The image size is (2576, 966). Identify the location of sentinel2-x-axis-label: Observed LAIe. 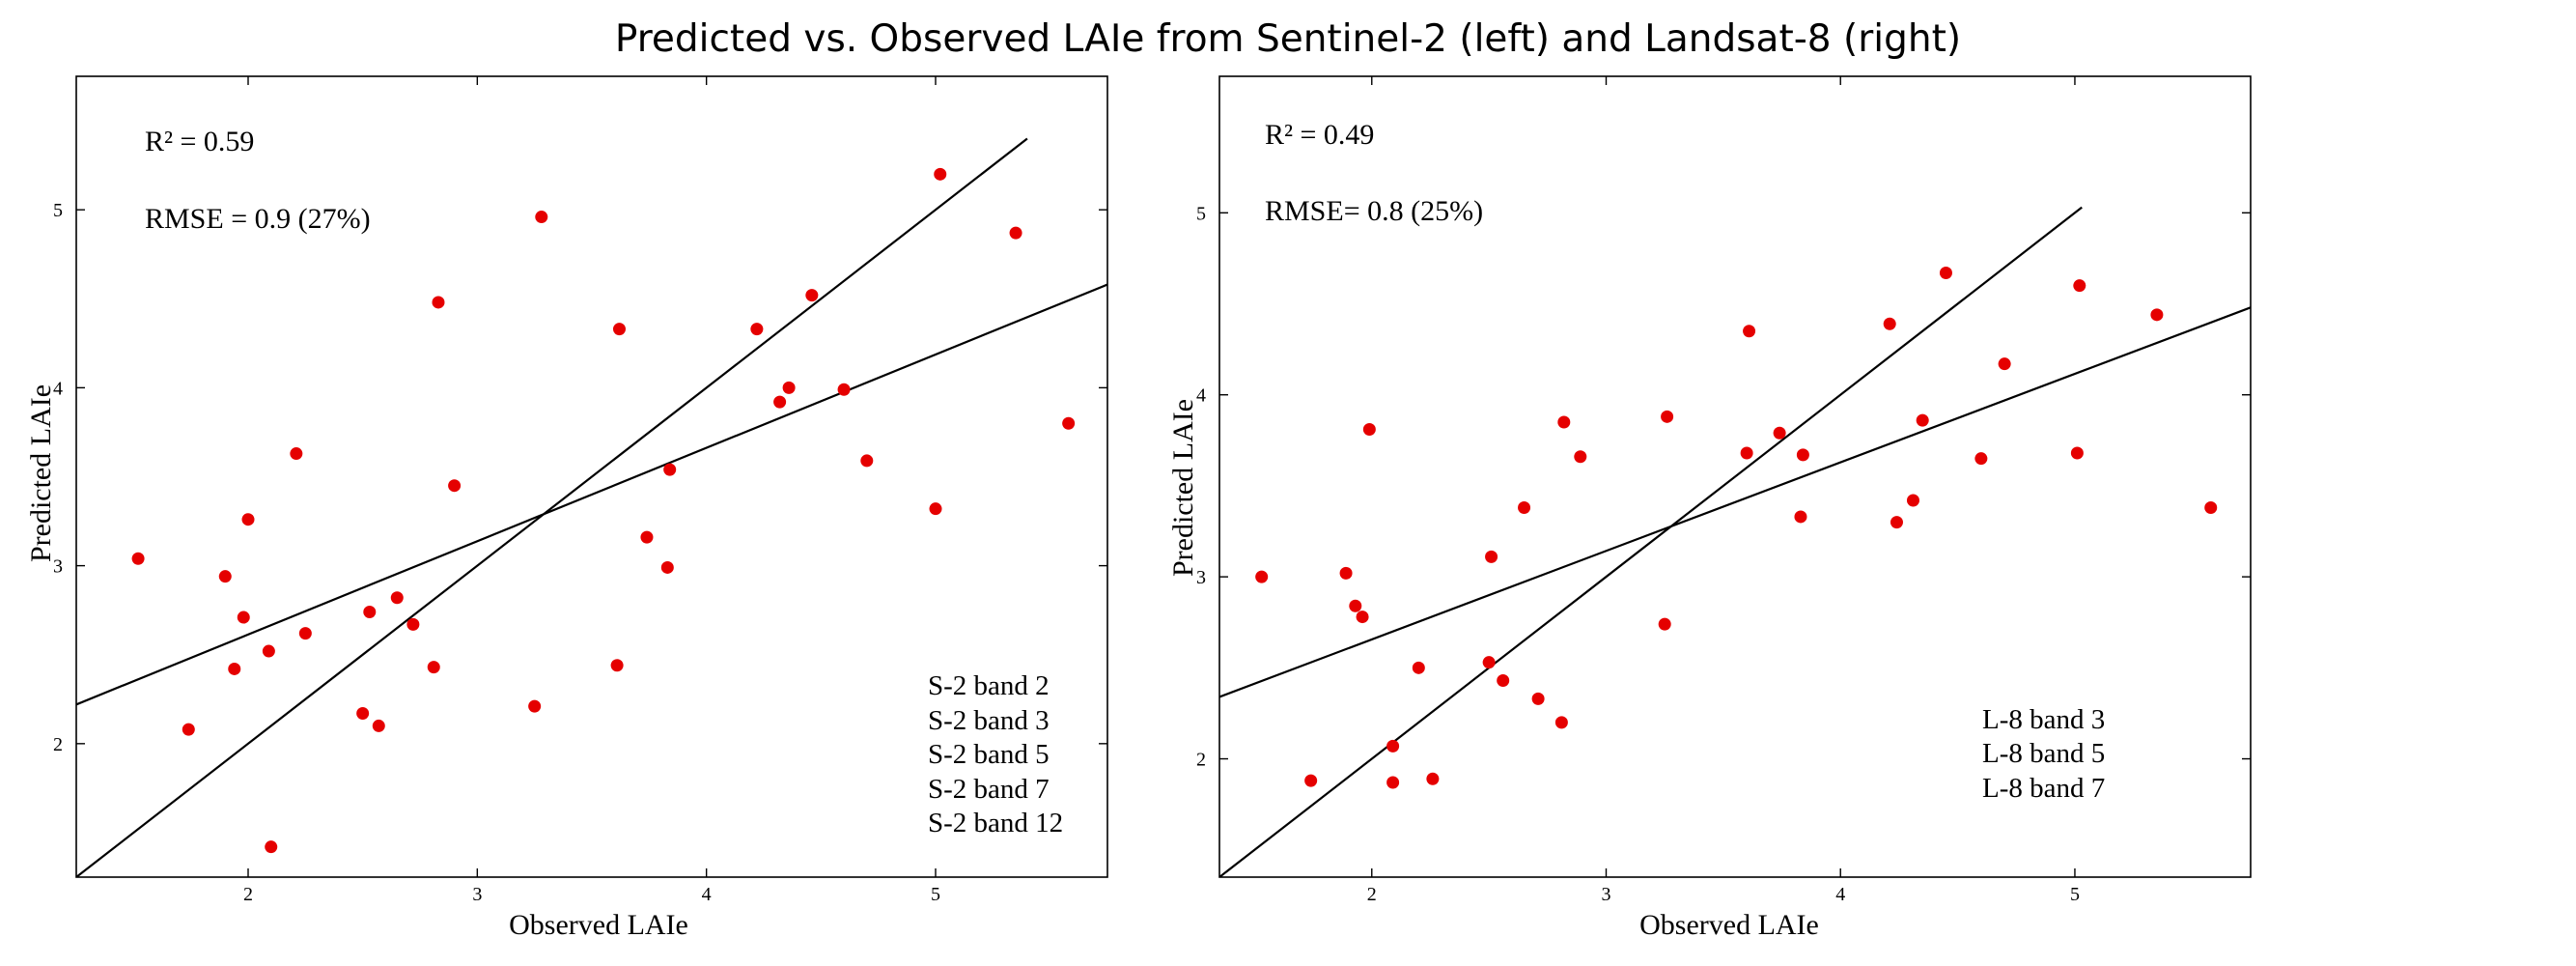
(599, 925).